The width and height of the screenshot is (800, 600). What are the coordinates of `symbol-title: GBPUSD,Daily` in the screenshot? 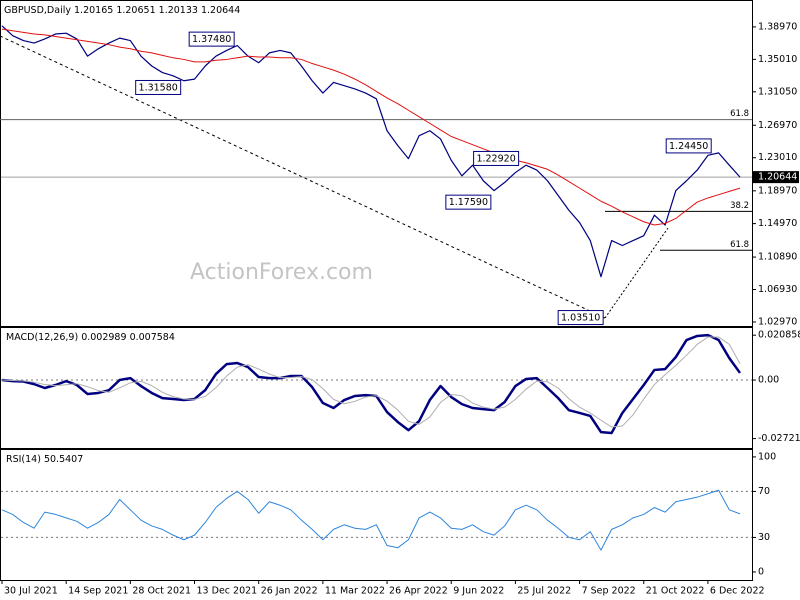 It's located at (37, 10).